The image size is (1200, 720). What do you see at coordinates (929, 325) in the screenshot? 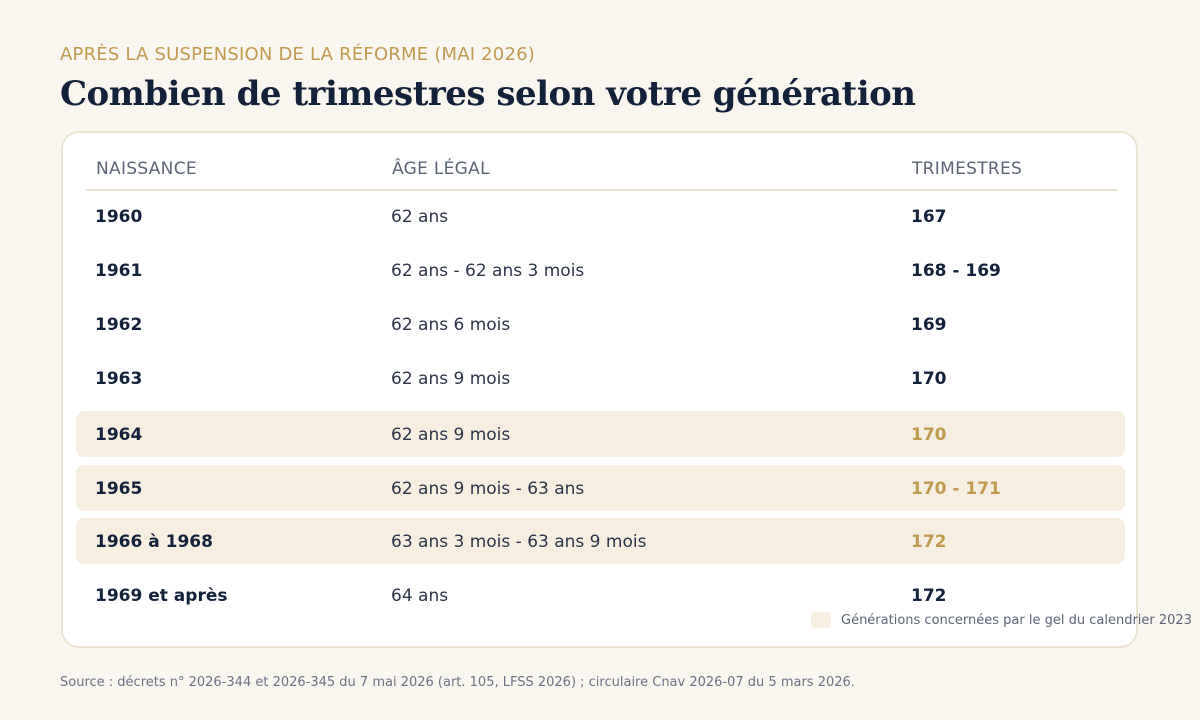
I see `cell-trimestres: 169` at bounding box center [929, 325].